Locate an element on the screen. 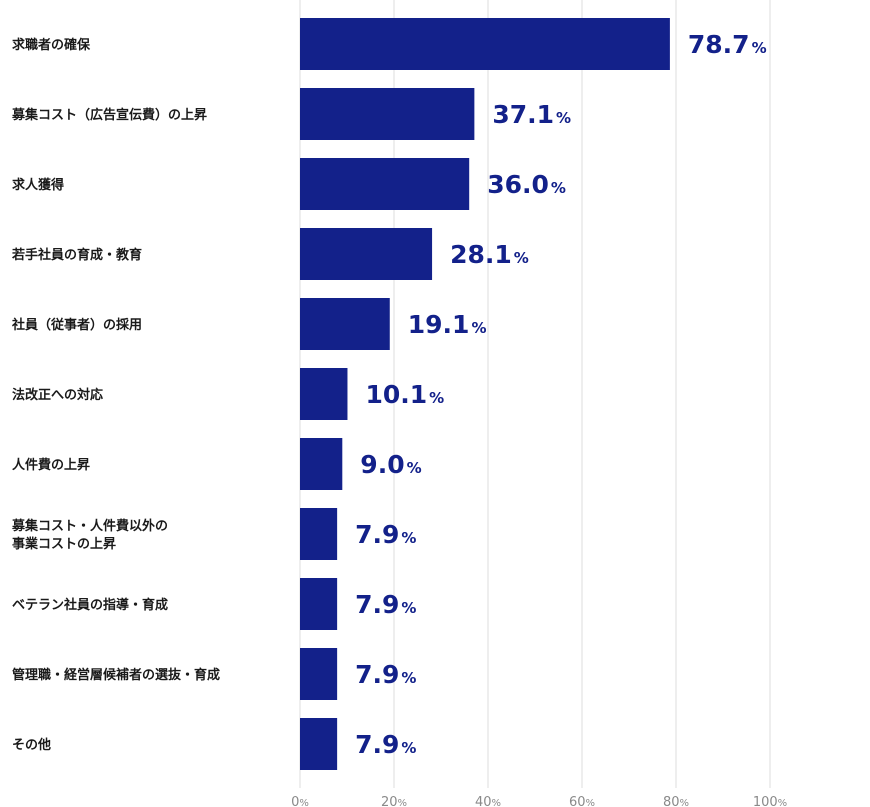  x-axis-ticks: 0% 20% 40% 60% 80% 100% is located at coordinates (539, 801).